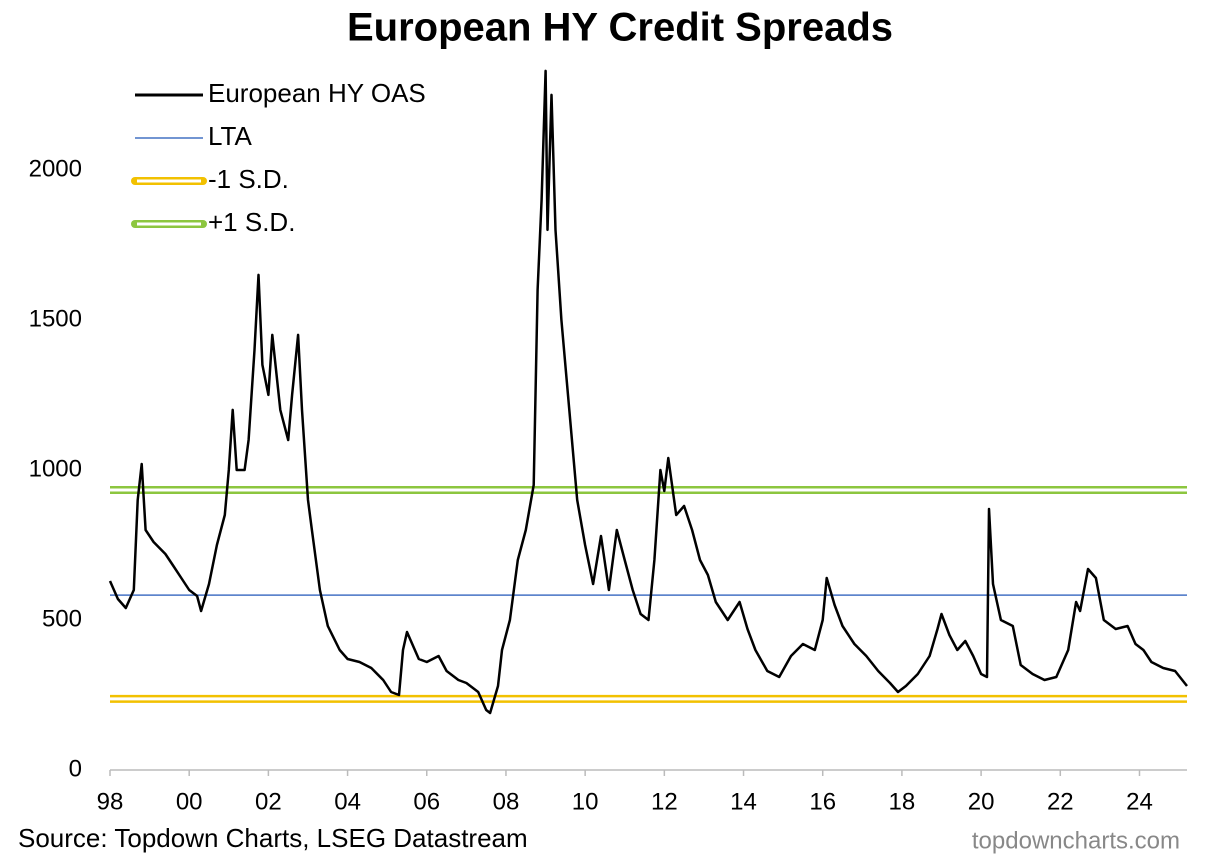 This screenshot has width=1207, height=862. Describe the element at coordinates (55, 468) in the screenshot. I see `y-tick-label: 1000` at that location.